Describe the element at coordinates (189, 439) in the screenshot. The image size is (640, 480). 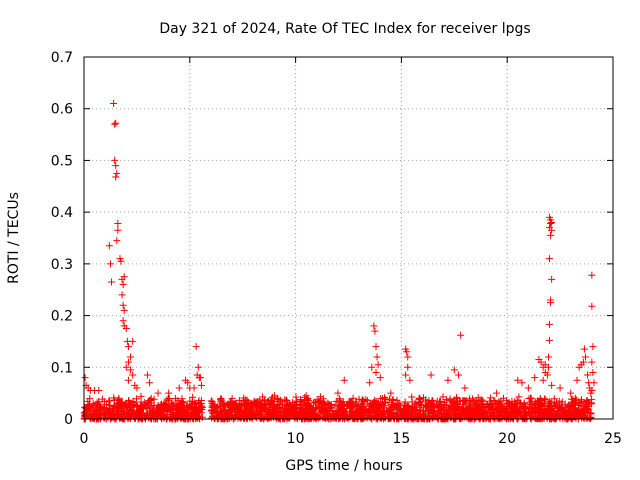
I see `x-tick-label: 5` at that location.